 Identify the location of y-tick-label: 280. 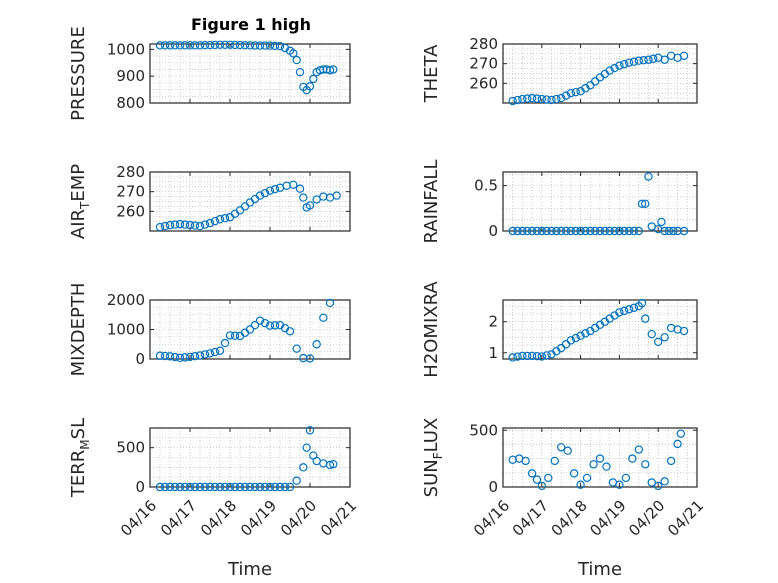
(130, 172).